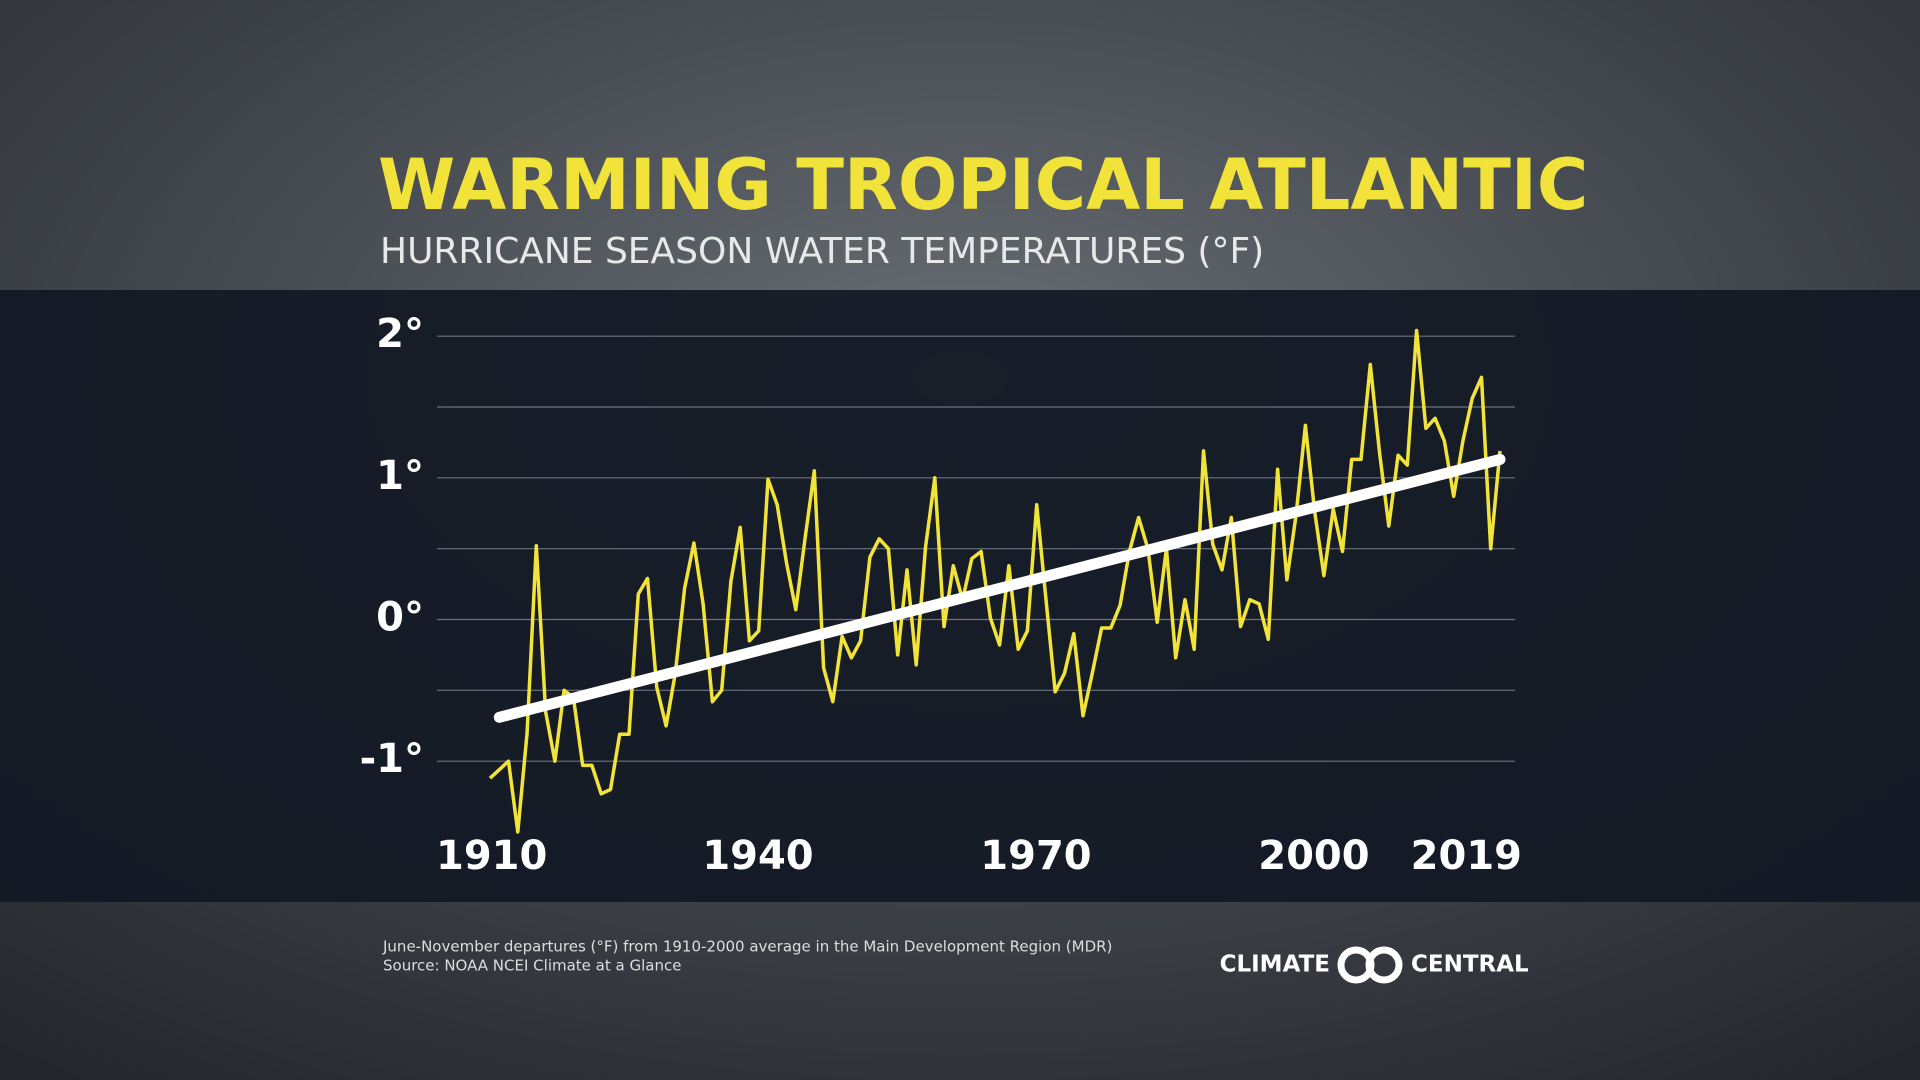  Describe the element at coordinates (1466, 856) in the screenshot. I see `x-tick-label: 2019` at that location.